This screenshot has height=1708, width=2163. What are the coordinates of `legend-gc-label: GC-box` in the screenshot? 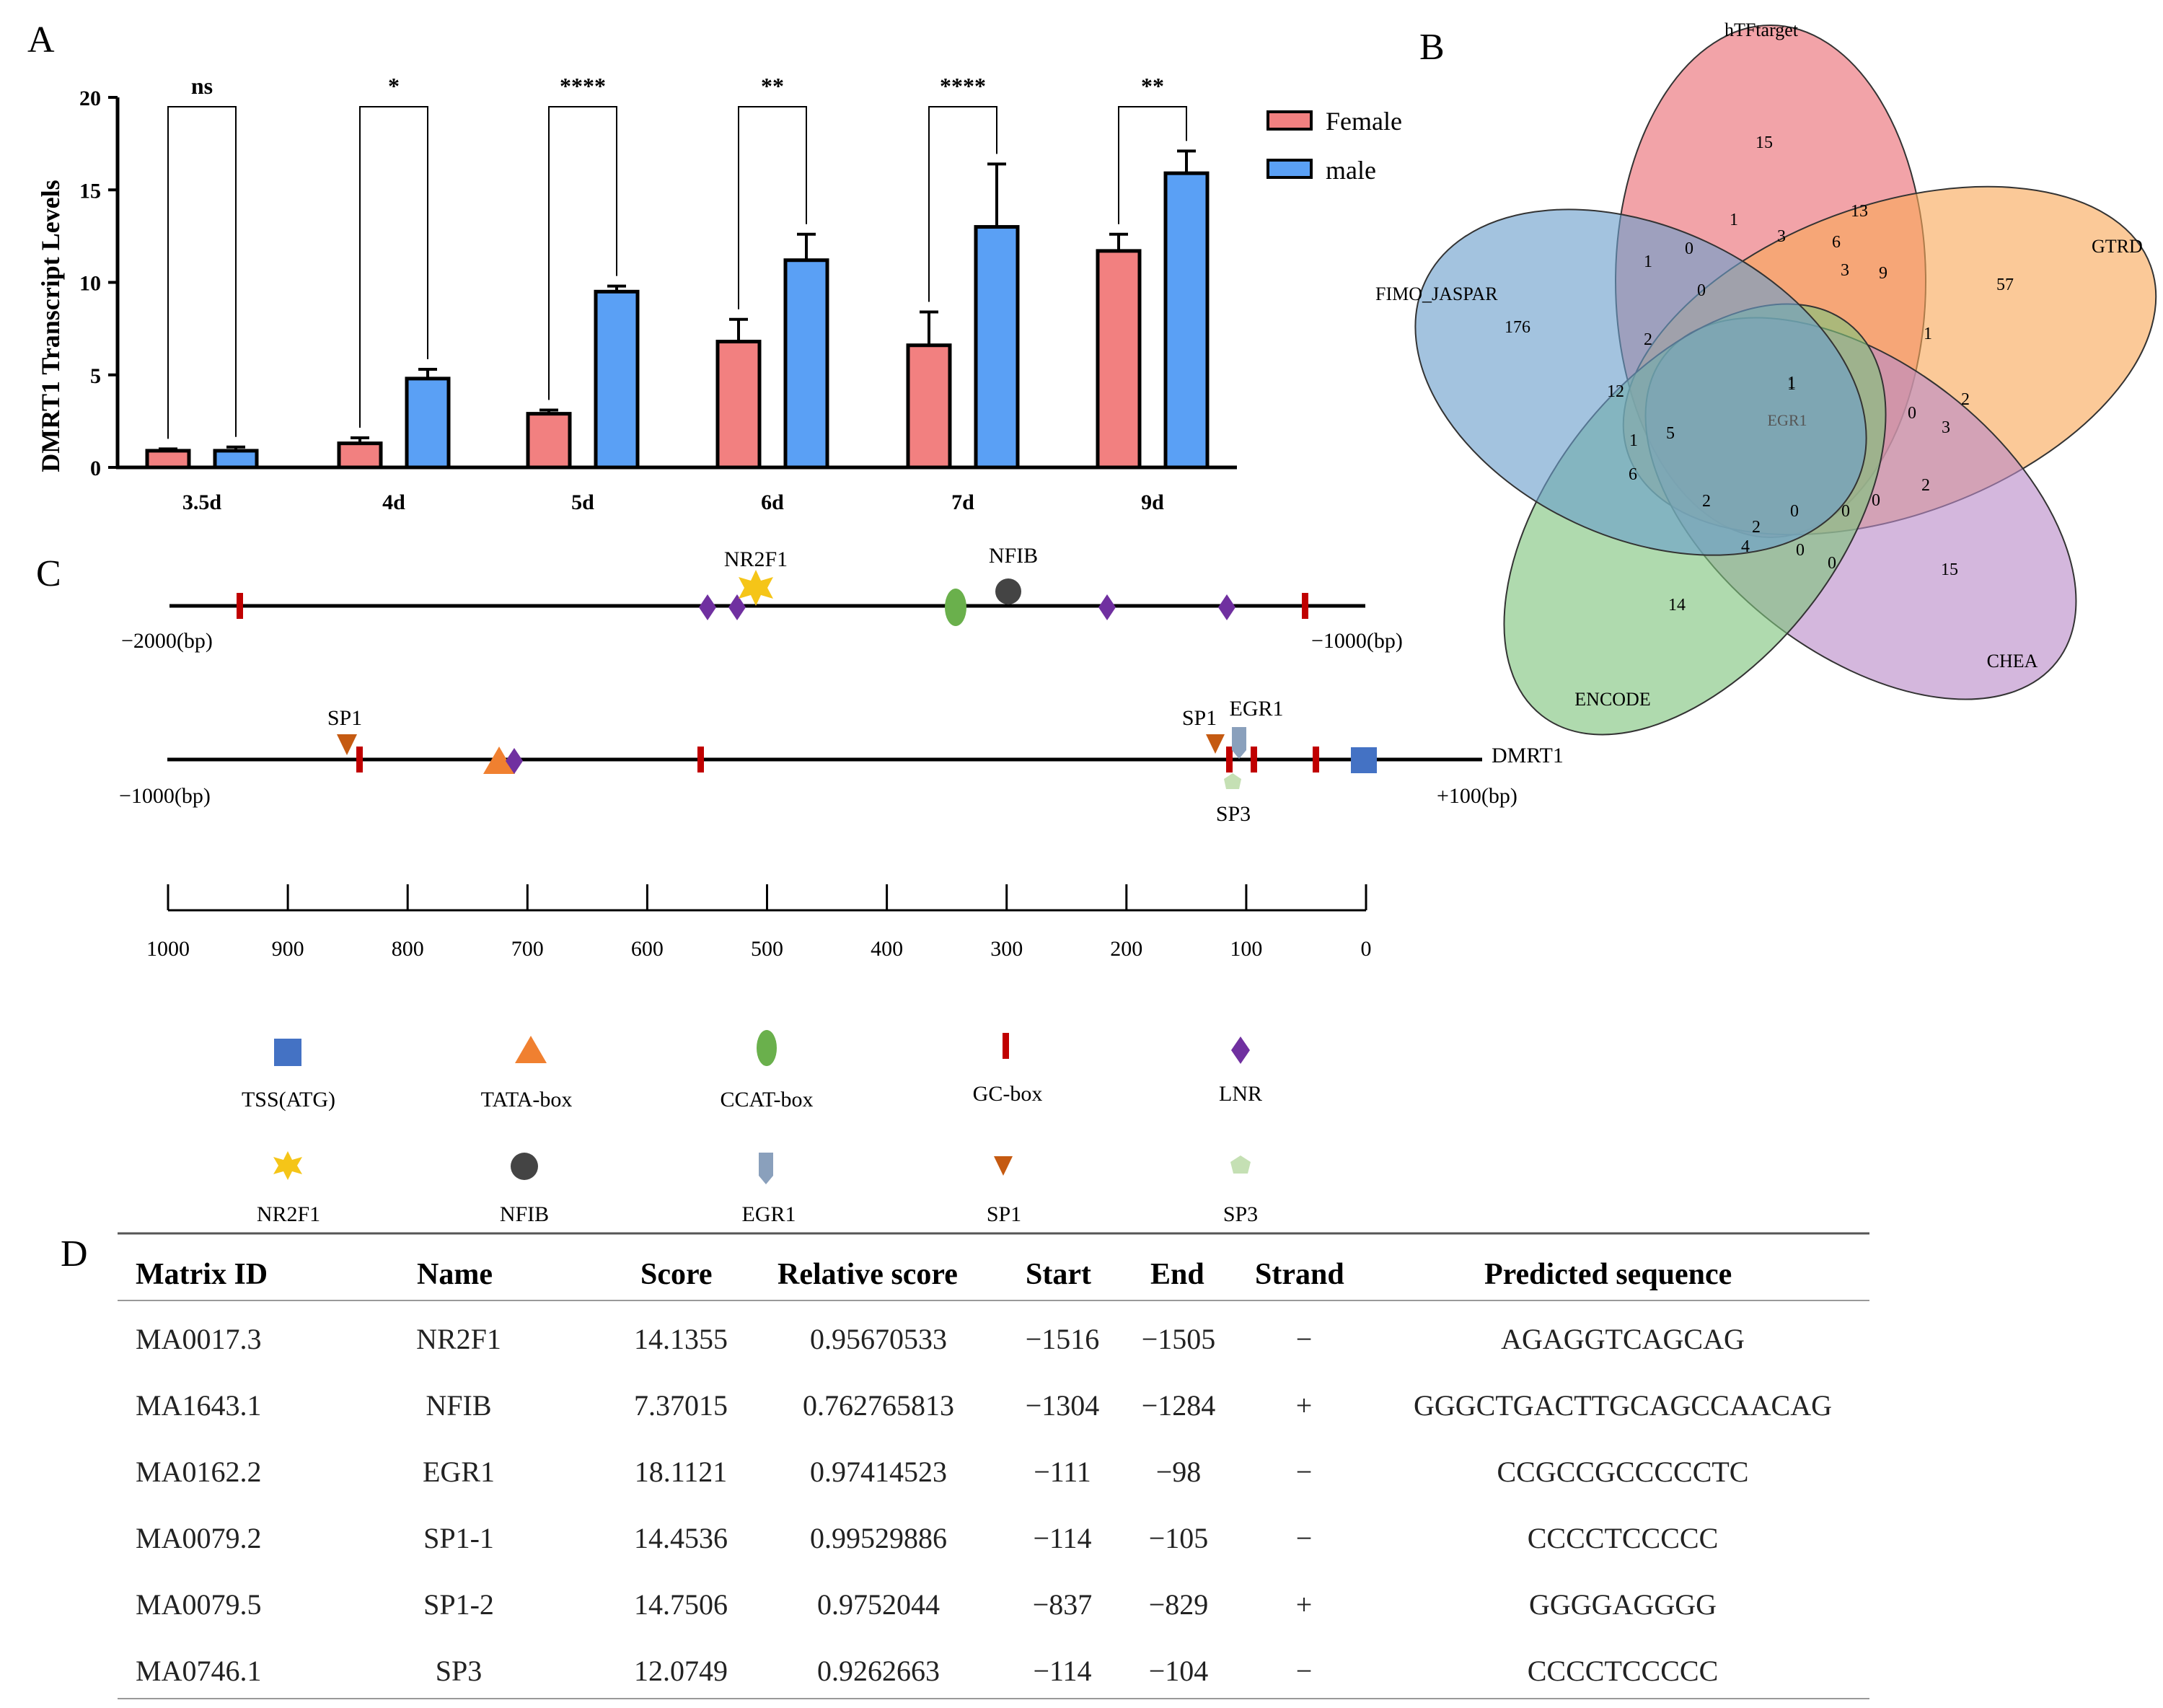 It's located at (1008, 1094).